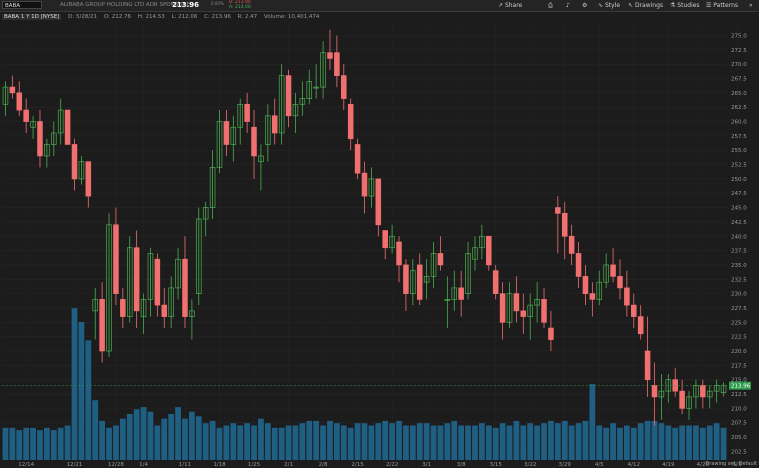  What do you see at coordinates (461, 465) in the screenshot?
I see `date-tick-label: 3/8` at bounding box center [461, 465].